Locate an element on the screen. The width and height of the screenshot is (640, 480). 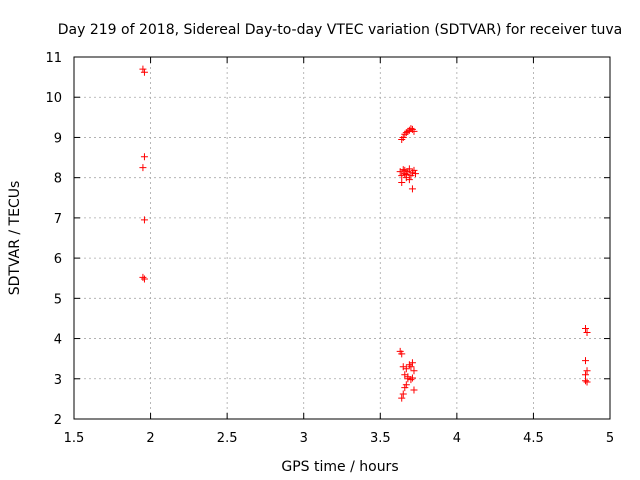
y-axis-label: SDTVAR / TECUs is located at coordinates (15, 238).